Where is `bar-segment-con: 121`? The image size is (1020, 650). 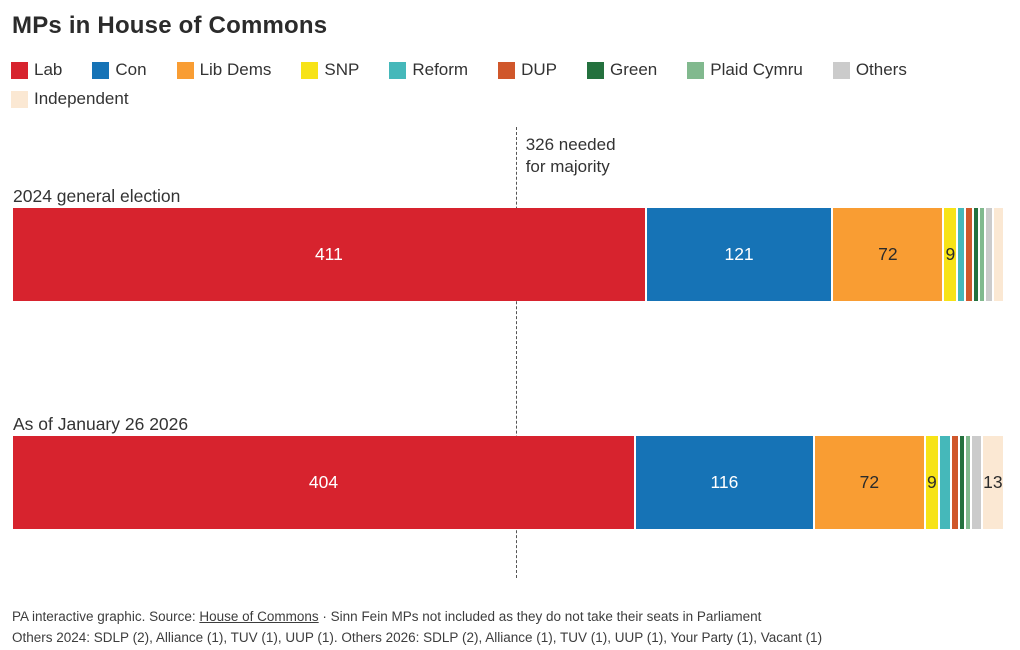
bar-segment-con: 121 is located at coordinates (740, 254).